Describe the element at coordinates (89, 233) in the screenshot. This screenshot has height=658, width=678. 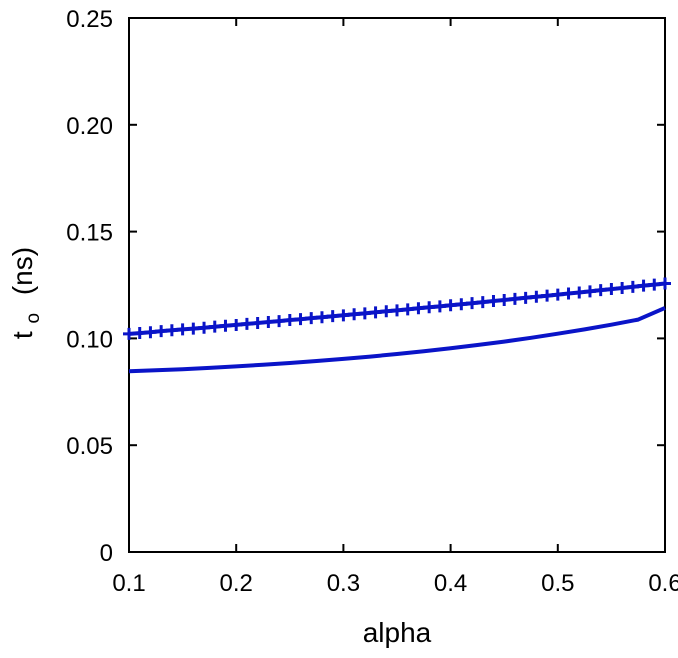
I see `y-tick-label: 0.15` at that location.